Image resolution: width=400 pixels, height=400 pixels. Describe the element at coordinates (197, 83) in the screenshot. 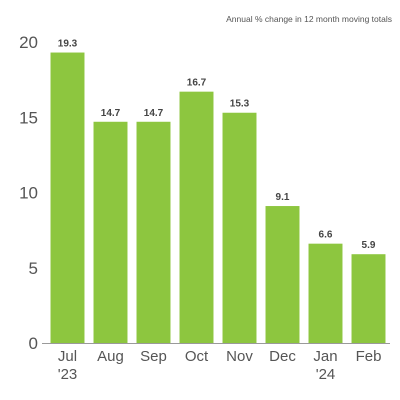

I see `bar-value-label: 16.7` at that location.